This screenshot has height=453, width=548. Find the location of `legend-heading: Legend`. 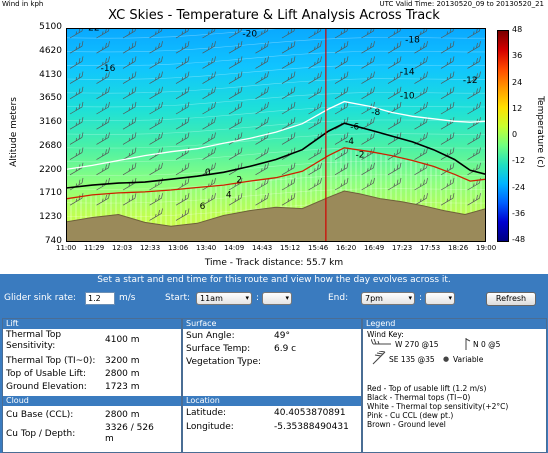

legend-heading: Legend is located at coordinates (454, 324).